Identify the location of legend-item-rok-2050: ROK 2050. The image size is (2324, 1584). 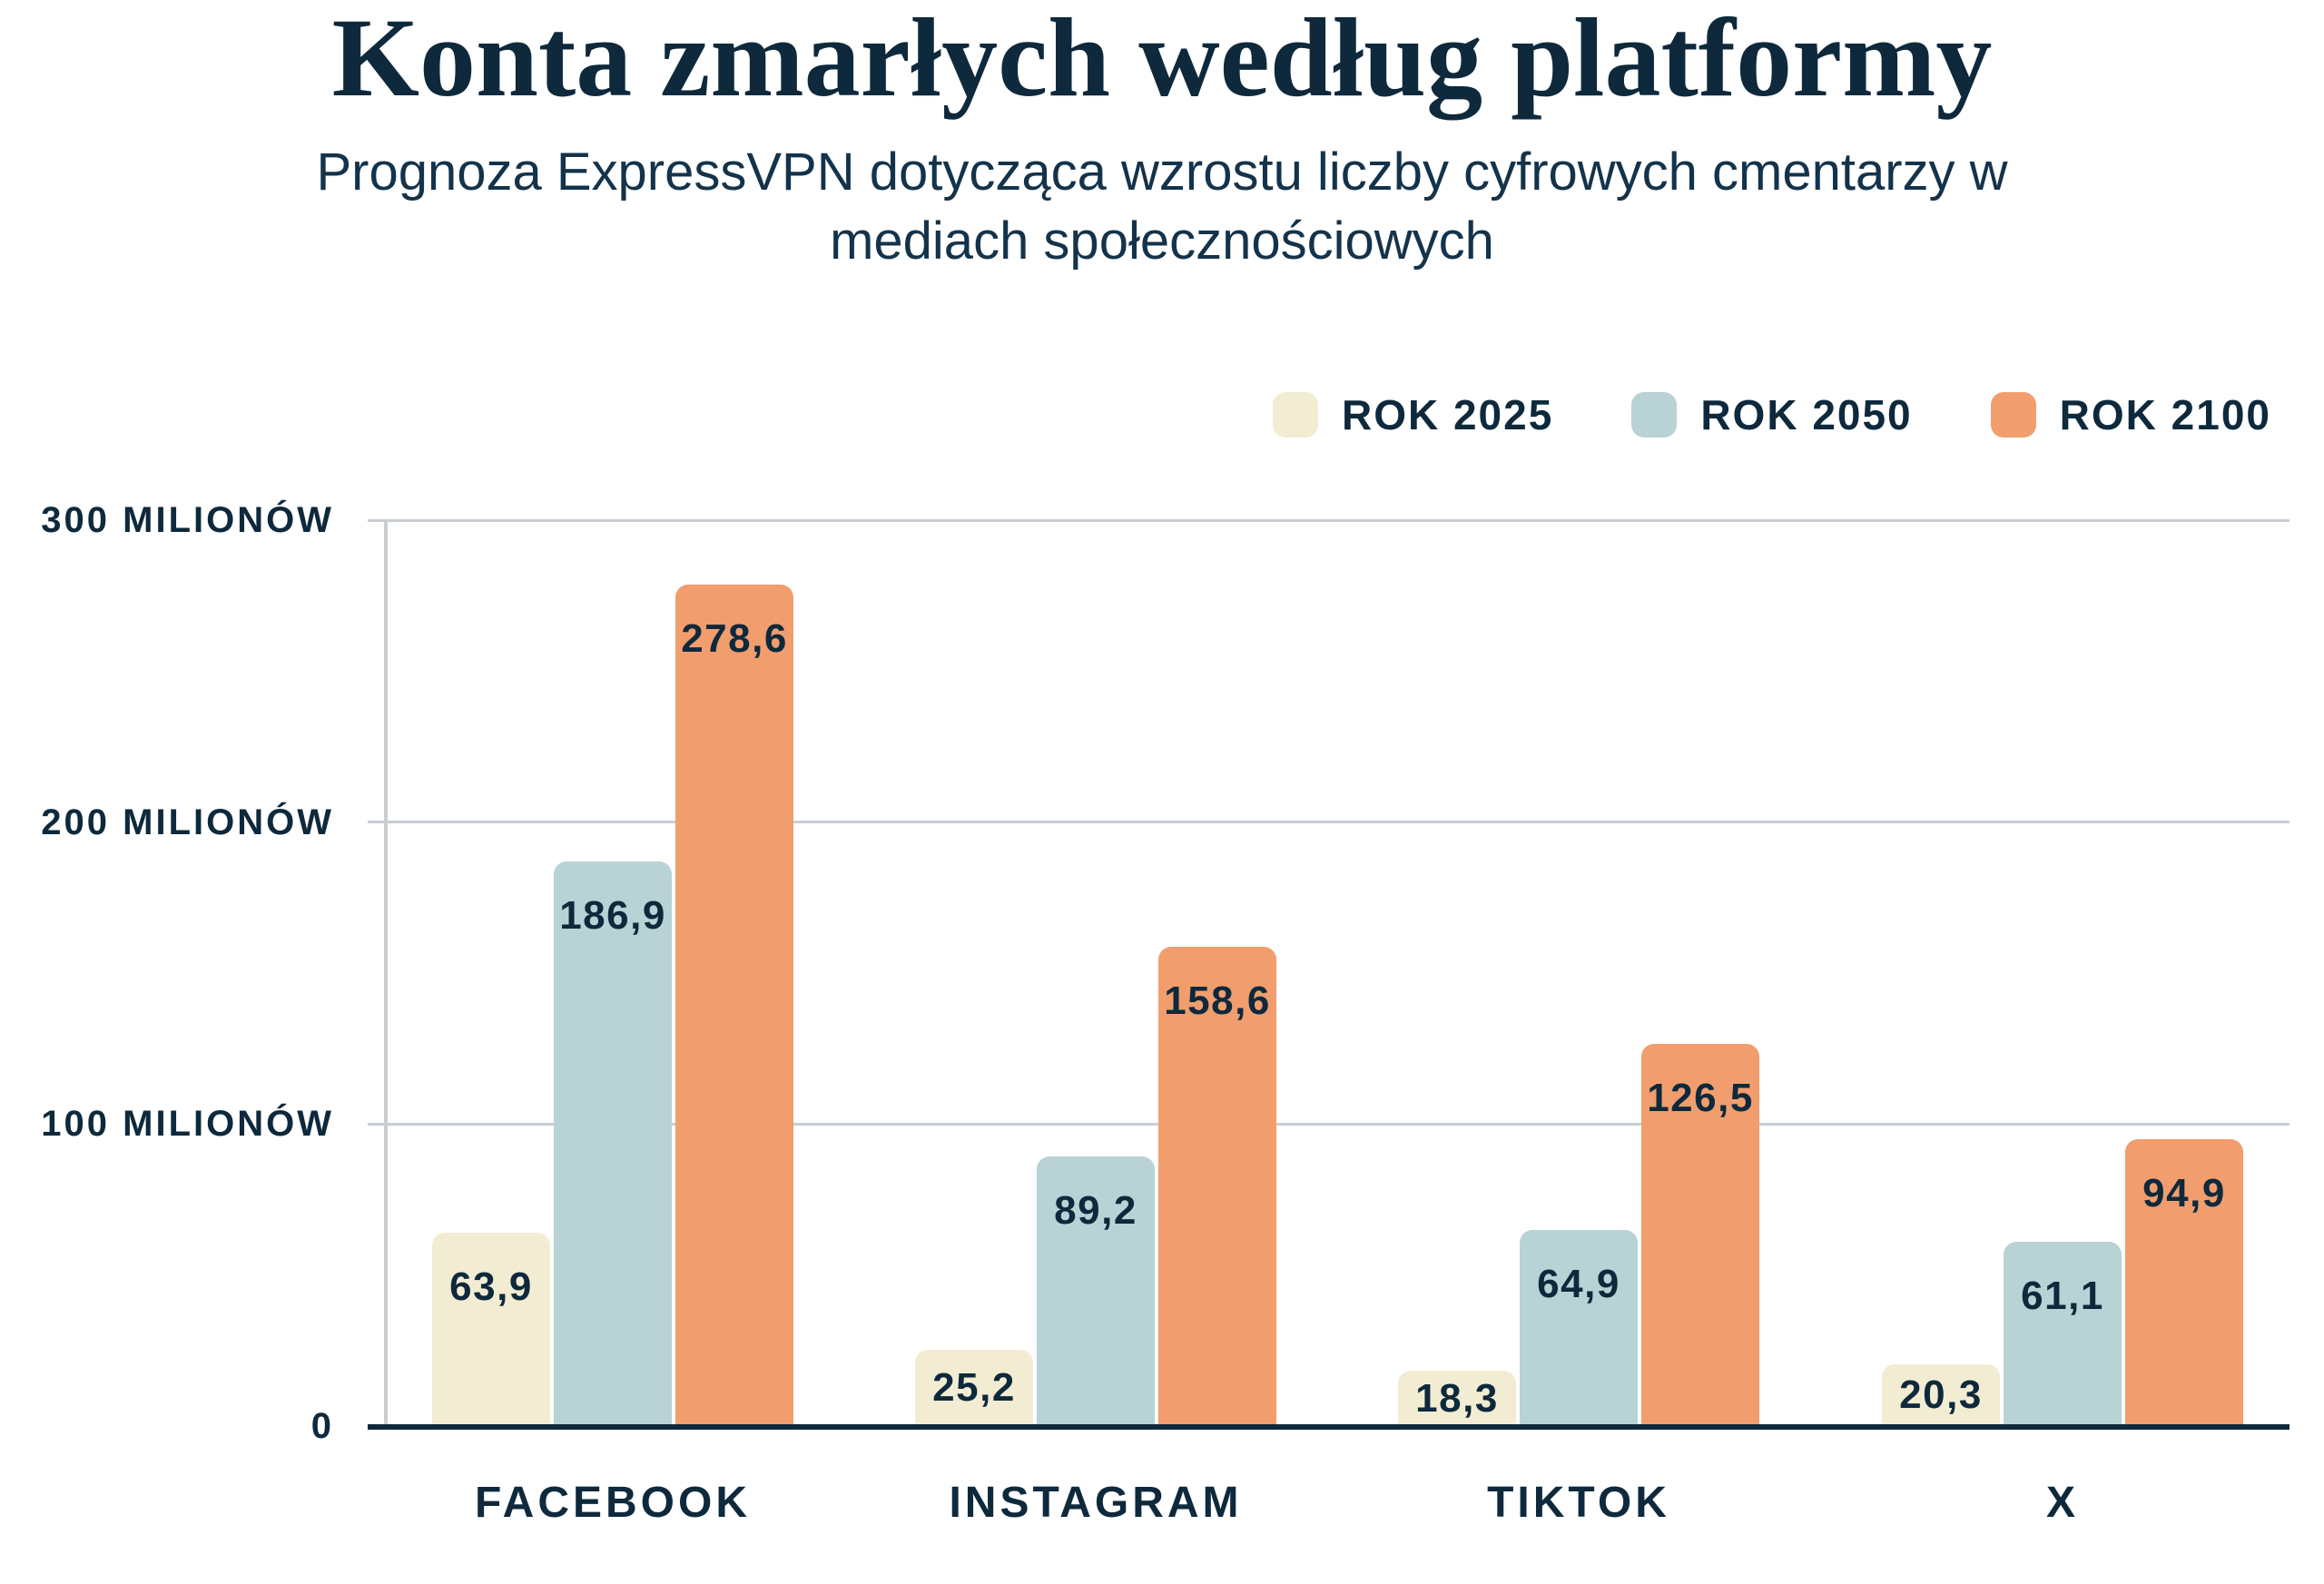
(1771, 414).